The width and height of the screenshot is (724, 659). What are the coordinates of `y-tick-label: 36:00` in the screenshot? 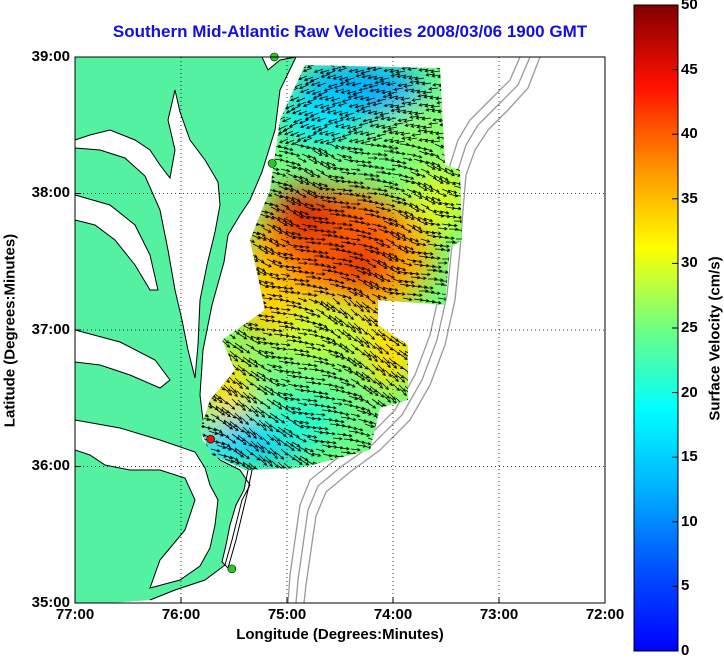 It's located at (50, 465).